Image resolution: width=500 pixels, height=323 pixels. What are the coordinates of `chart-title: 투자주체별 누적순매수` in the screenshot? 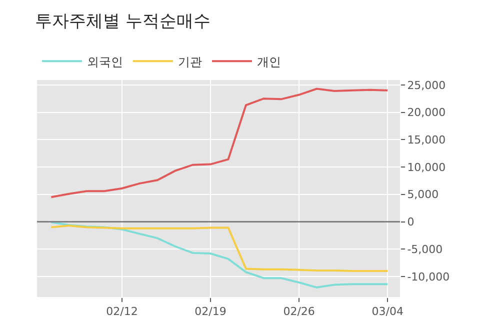 It's located at (122, 21).